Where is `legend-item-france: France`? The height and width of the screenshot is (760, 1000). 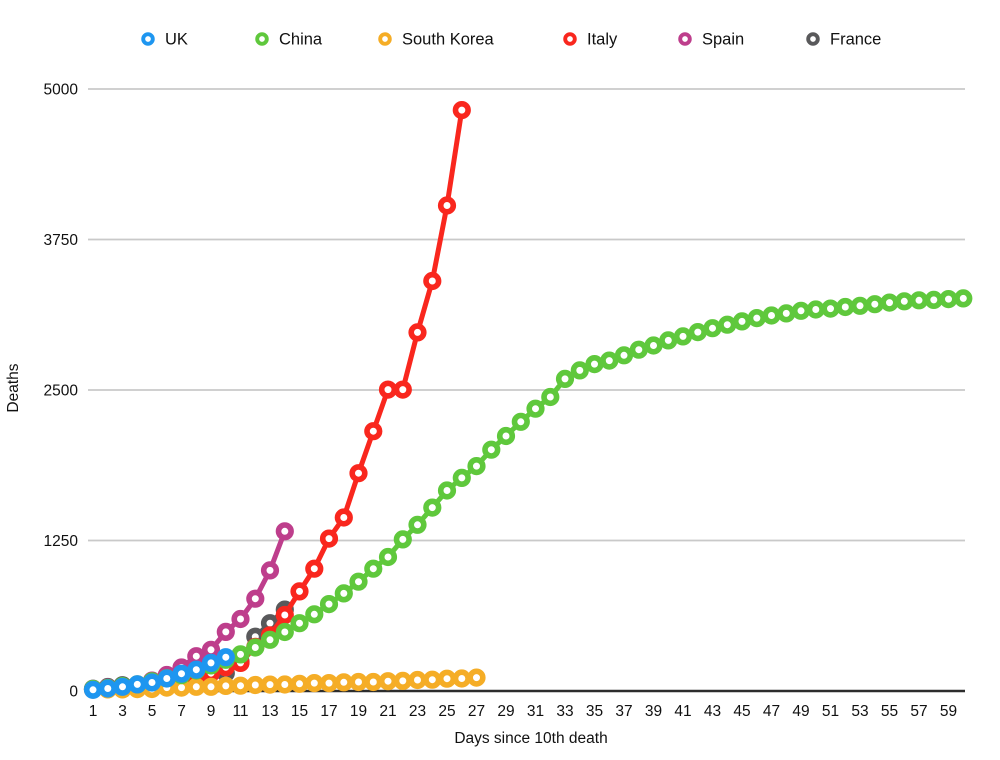
legend-item-france: France is located at coordinates (843, 40).